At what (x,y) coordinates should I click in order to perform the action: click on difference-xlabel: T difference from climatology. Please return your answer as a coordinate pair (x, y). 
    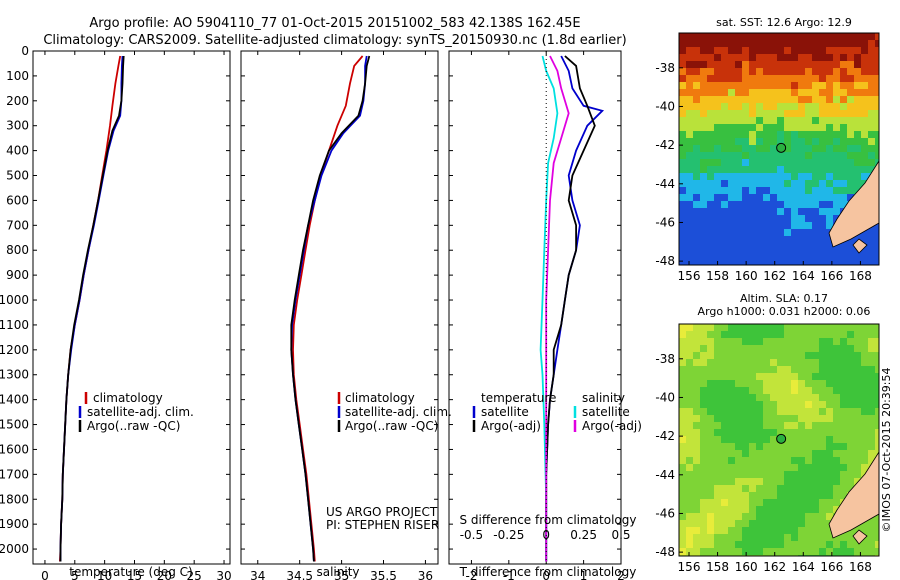
    Looking at the image, I should click on (548, 572).